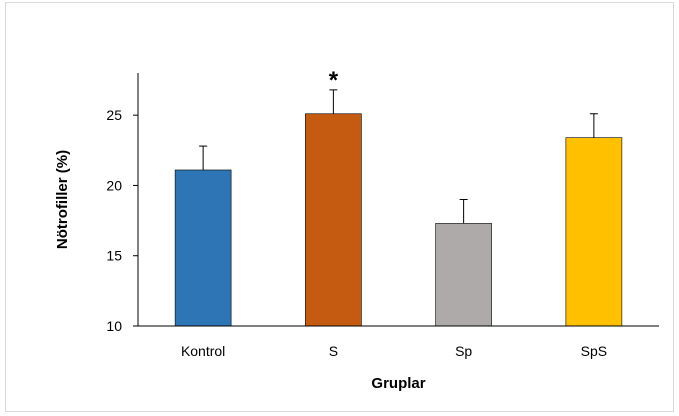 The width and height of the screenshot is (679, 416). I want to click on x-axis-tick-labels: Kontrol S Sp SpS, so click(394, 351).